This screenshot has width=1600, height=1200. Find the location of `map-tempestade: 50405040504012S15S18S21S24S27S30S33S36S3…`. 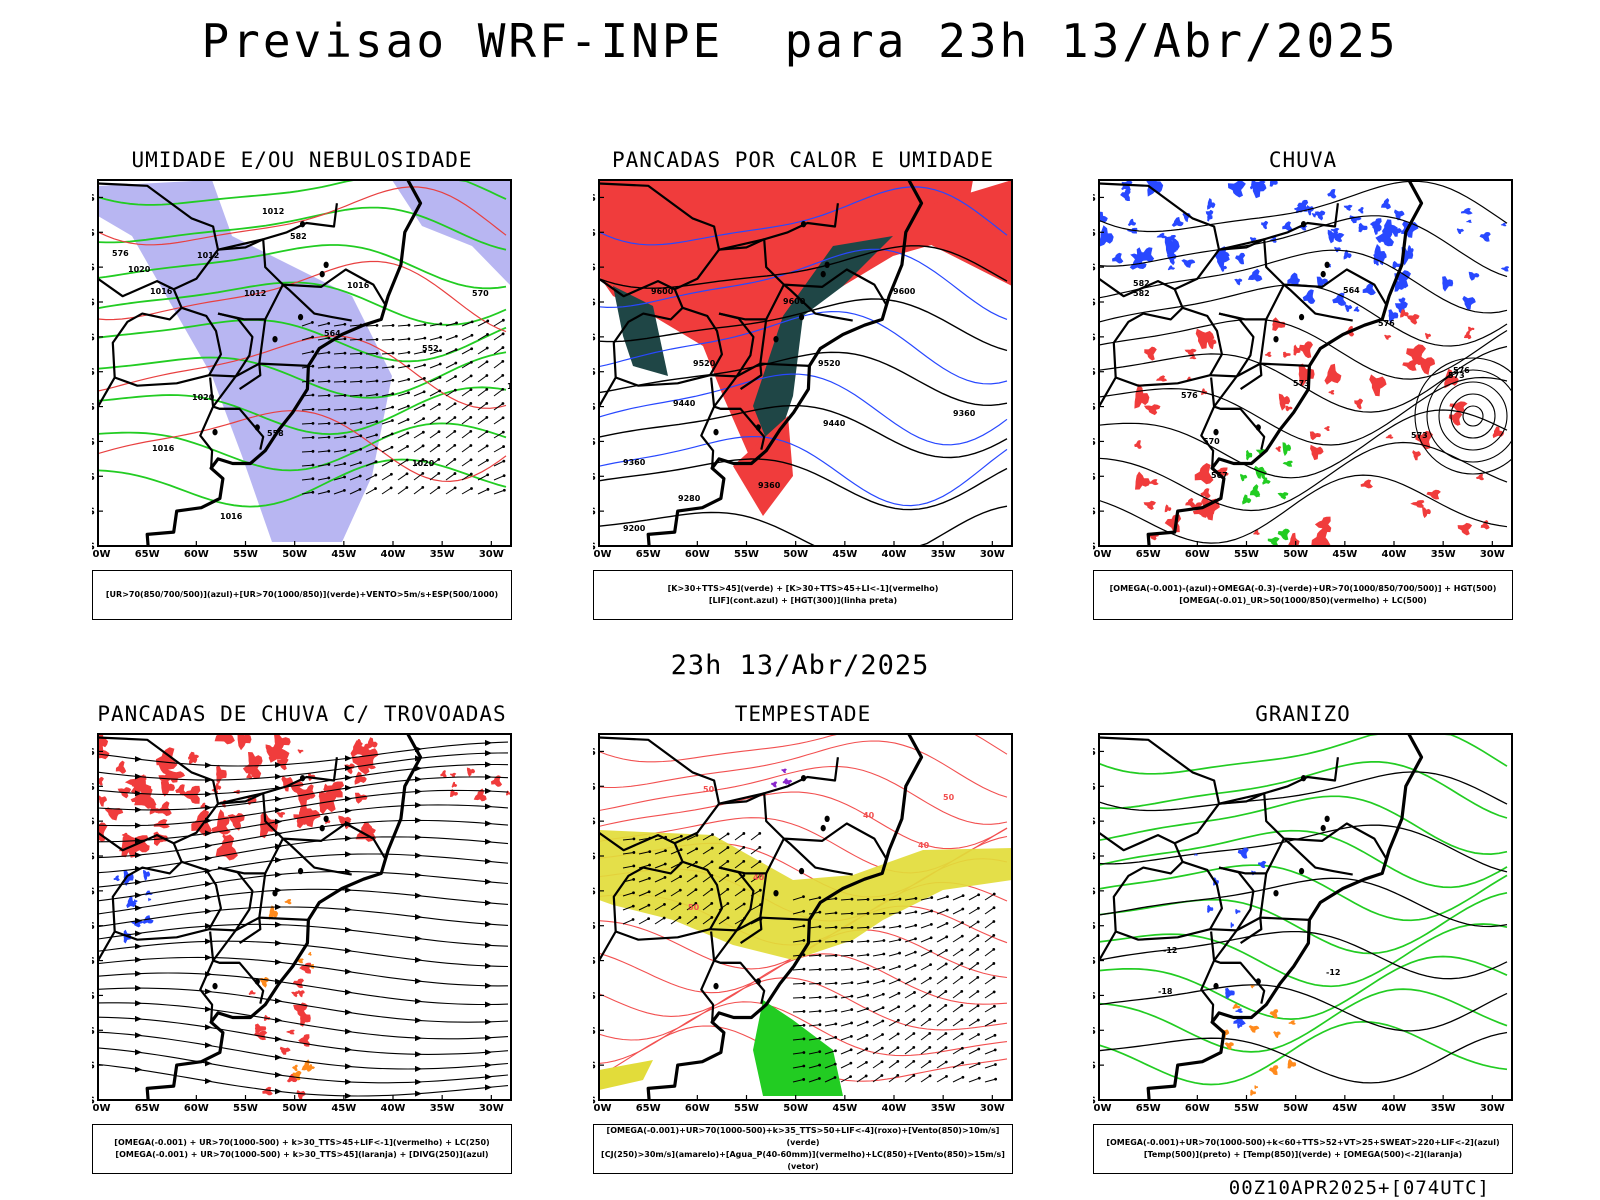

map-tempestade: 50405040504012S15S18S21S24S27S30S33S36S3… is located at coordinates (803, 923).